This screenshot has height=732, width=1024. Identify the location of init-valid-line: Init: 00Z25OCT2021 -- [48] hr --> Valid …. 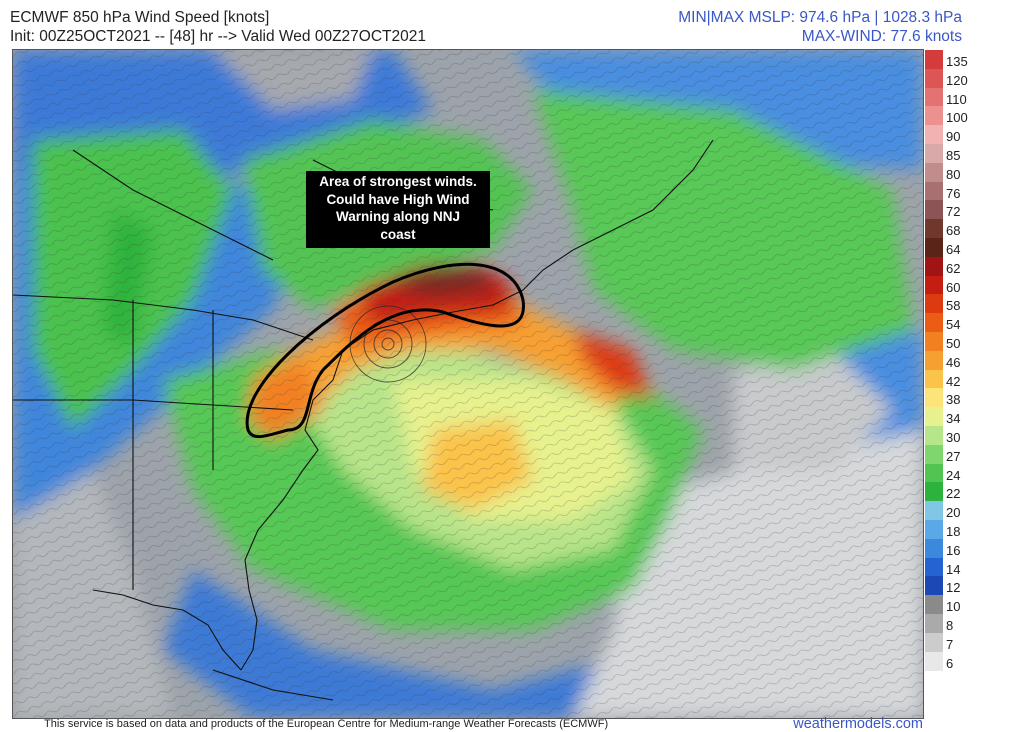
(218, 36).